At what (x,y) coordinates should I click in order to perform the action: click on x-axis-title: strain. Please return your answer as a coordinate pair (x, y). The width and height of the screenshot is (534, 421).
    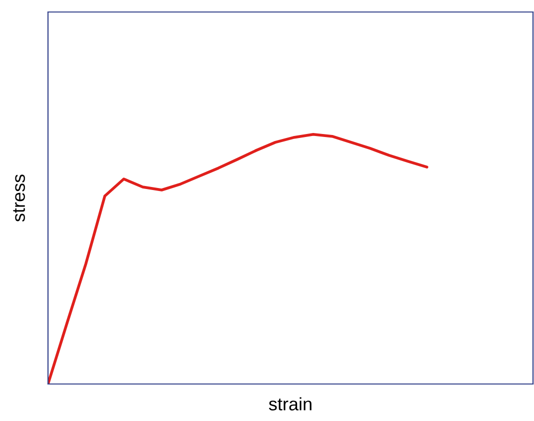
    Looking at the image, I should click on (290, 403).